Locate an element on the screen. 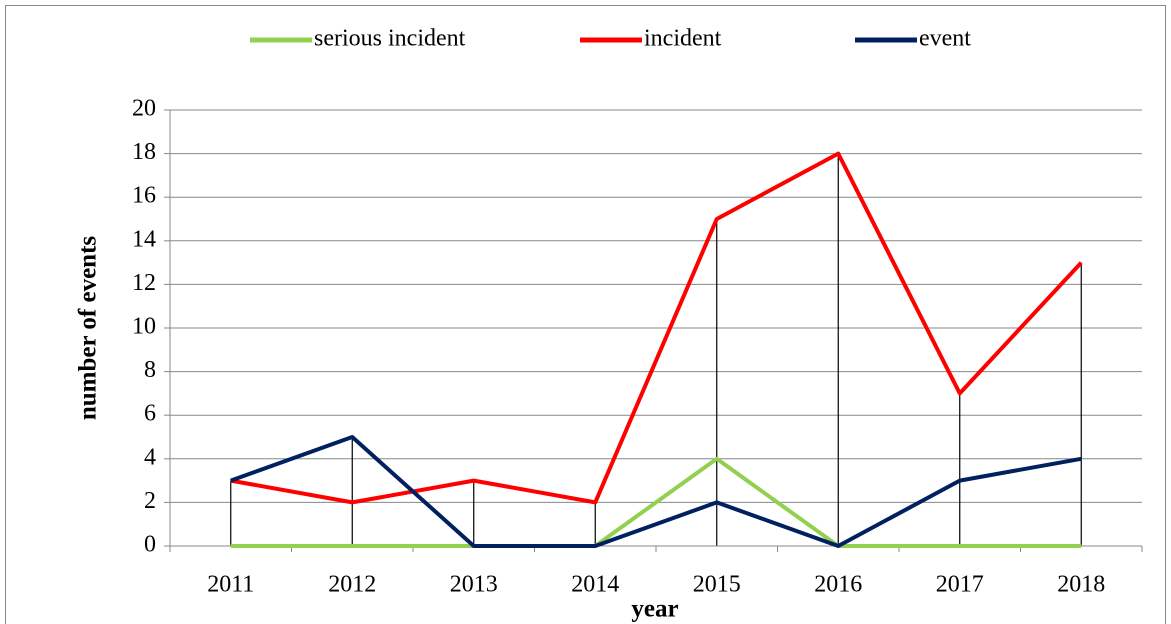  y-tick-label: 2 is located at coordinates (150, 501).